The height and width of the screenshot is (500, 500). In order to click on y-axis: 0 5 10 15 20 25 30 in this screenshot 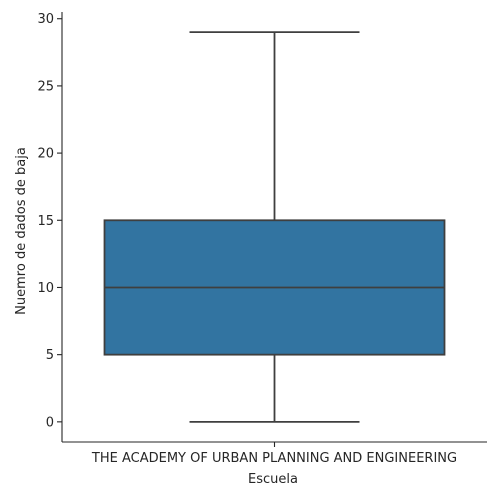, I will do `click(50, 227)`.